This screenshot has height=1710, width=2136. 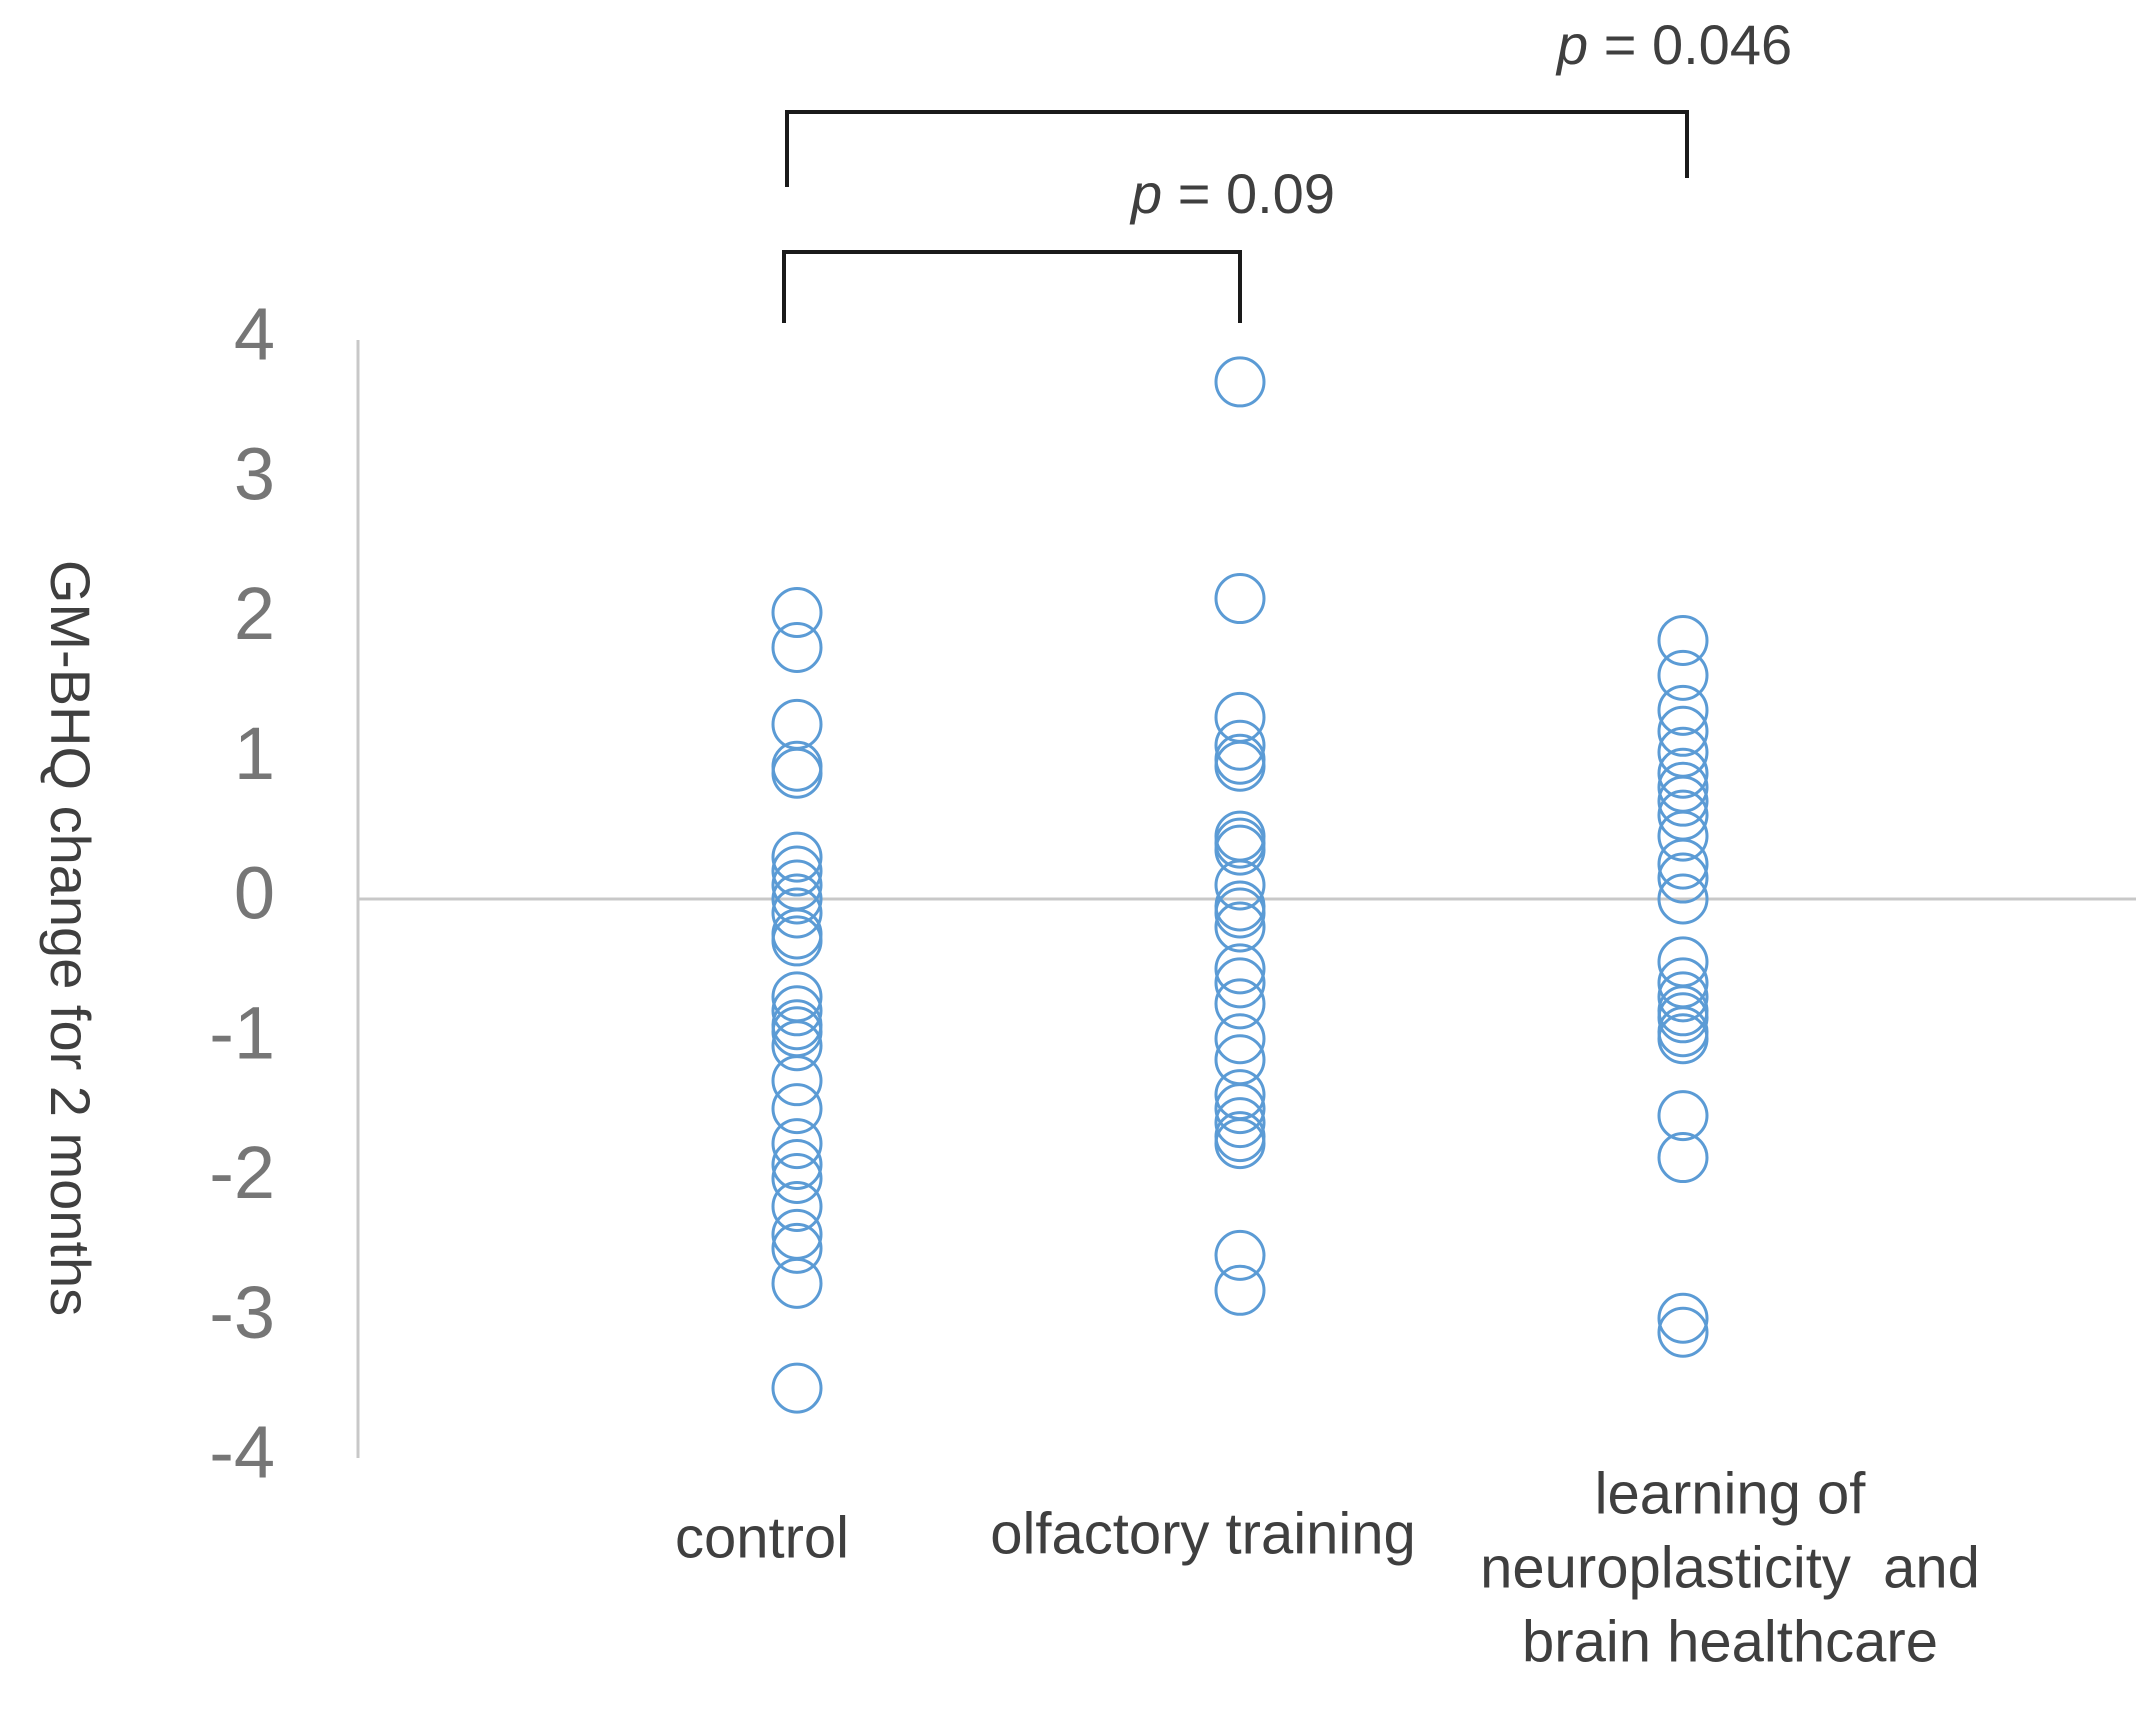 What do you see at coordinates (762, 1537) in the screenshot?
I see `category-label: control` at bounding box center [762, 1537].